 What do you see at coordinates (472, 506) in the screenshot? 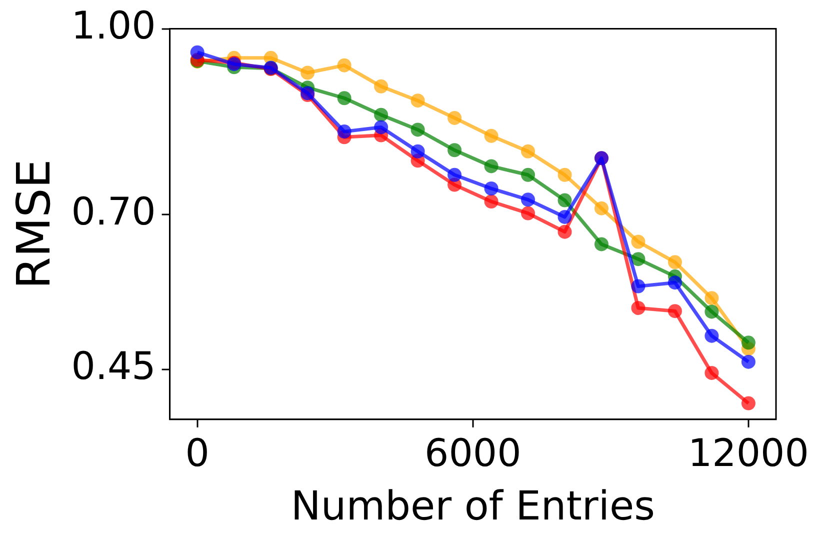
I see `x-axis-title: Number of Entries` at bounding box center [472, 506].